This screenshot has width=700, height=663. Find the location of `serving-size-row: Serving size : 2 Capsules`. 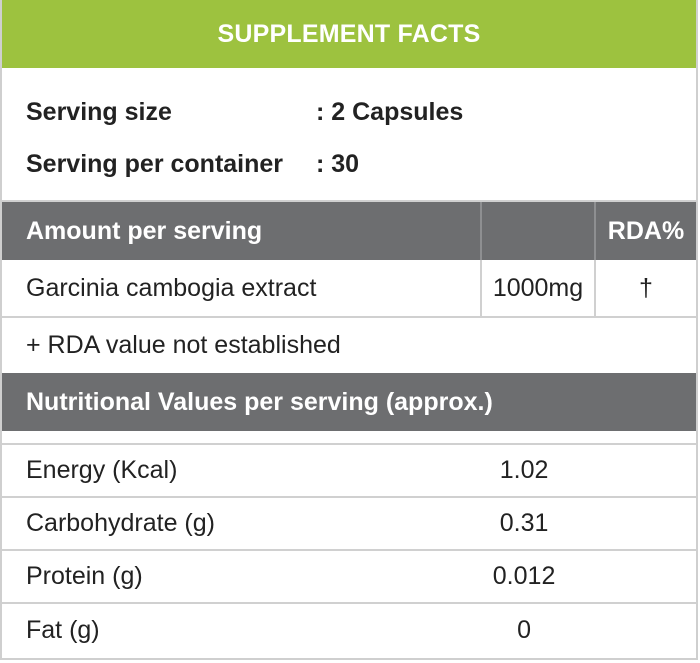

serving-size-row: Serving size : 2 Capsules is located at coordinates (349, 112).